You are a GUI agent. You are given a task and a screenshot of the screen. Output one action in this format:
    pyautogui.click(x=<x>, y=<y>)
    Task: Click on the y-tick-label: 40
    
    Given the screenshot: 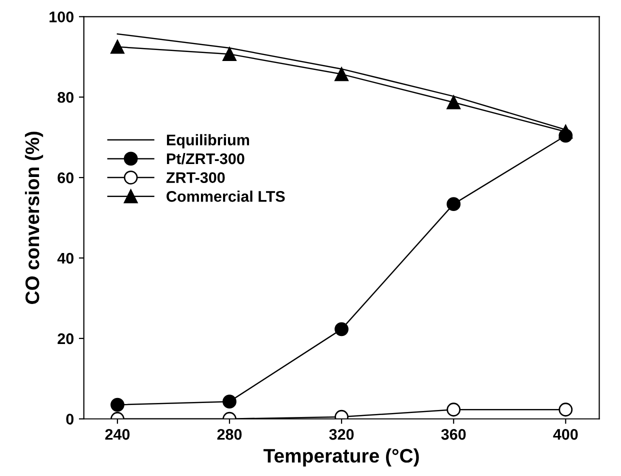 What is the action you would take?
    pyautogui.click(x=65, y=258)
    